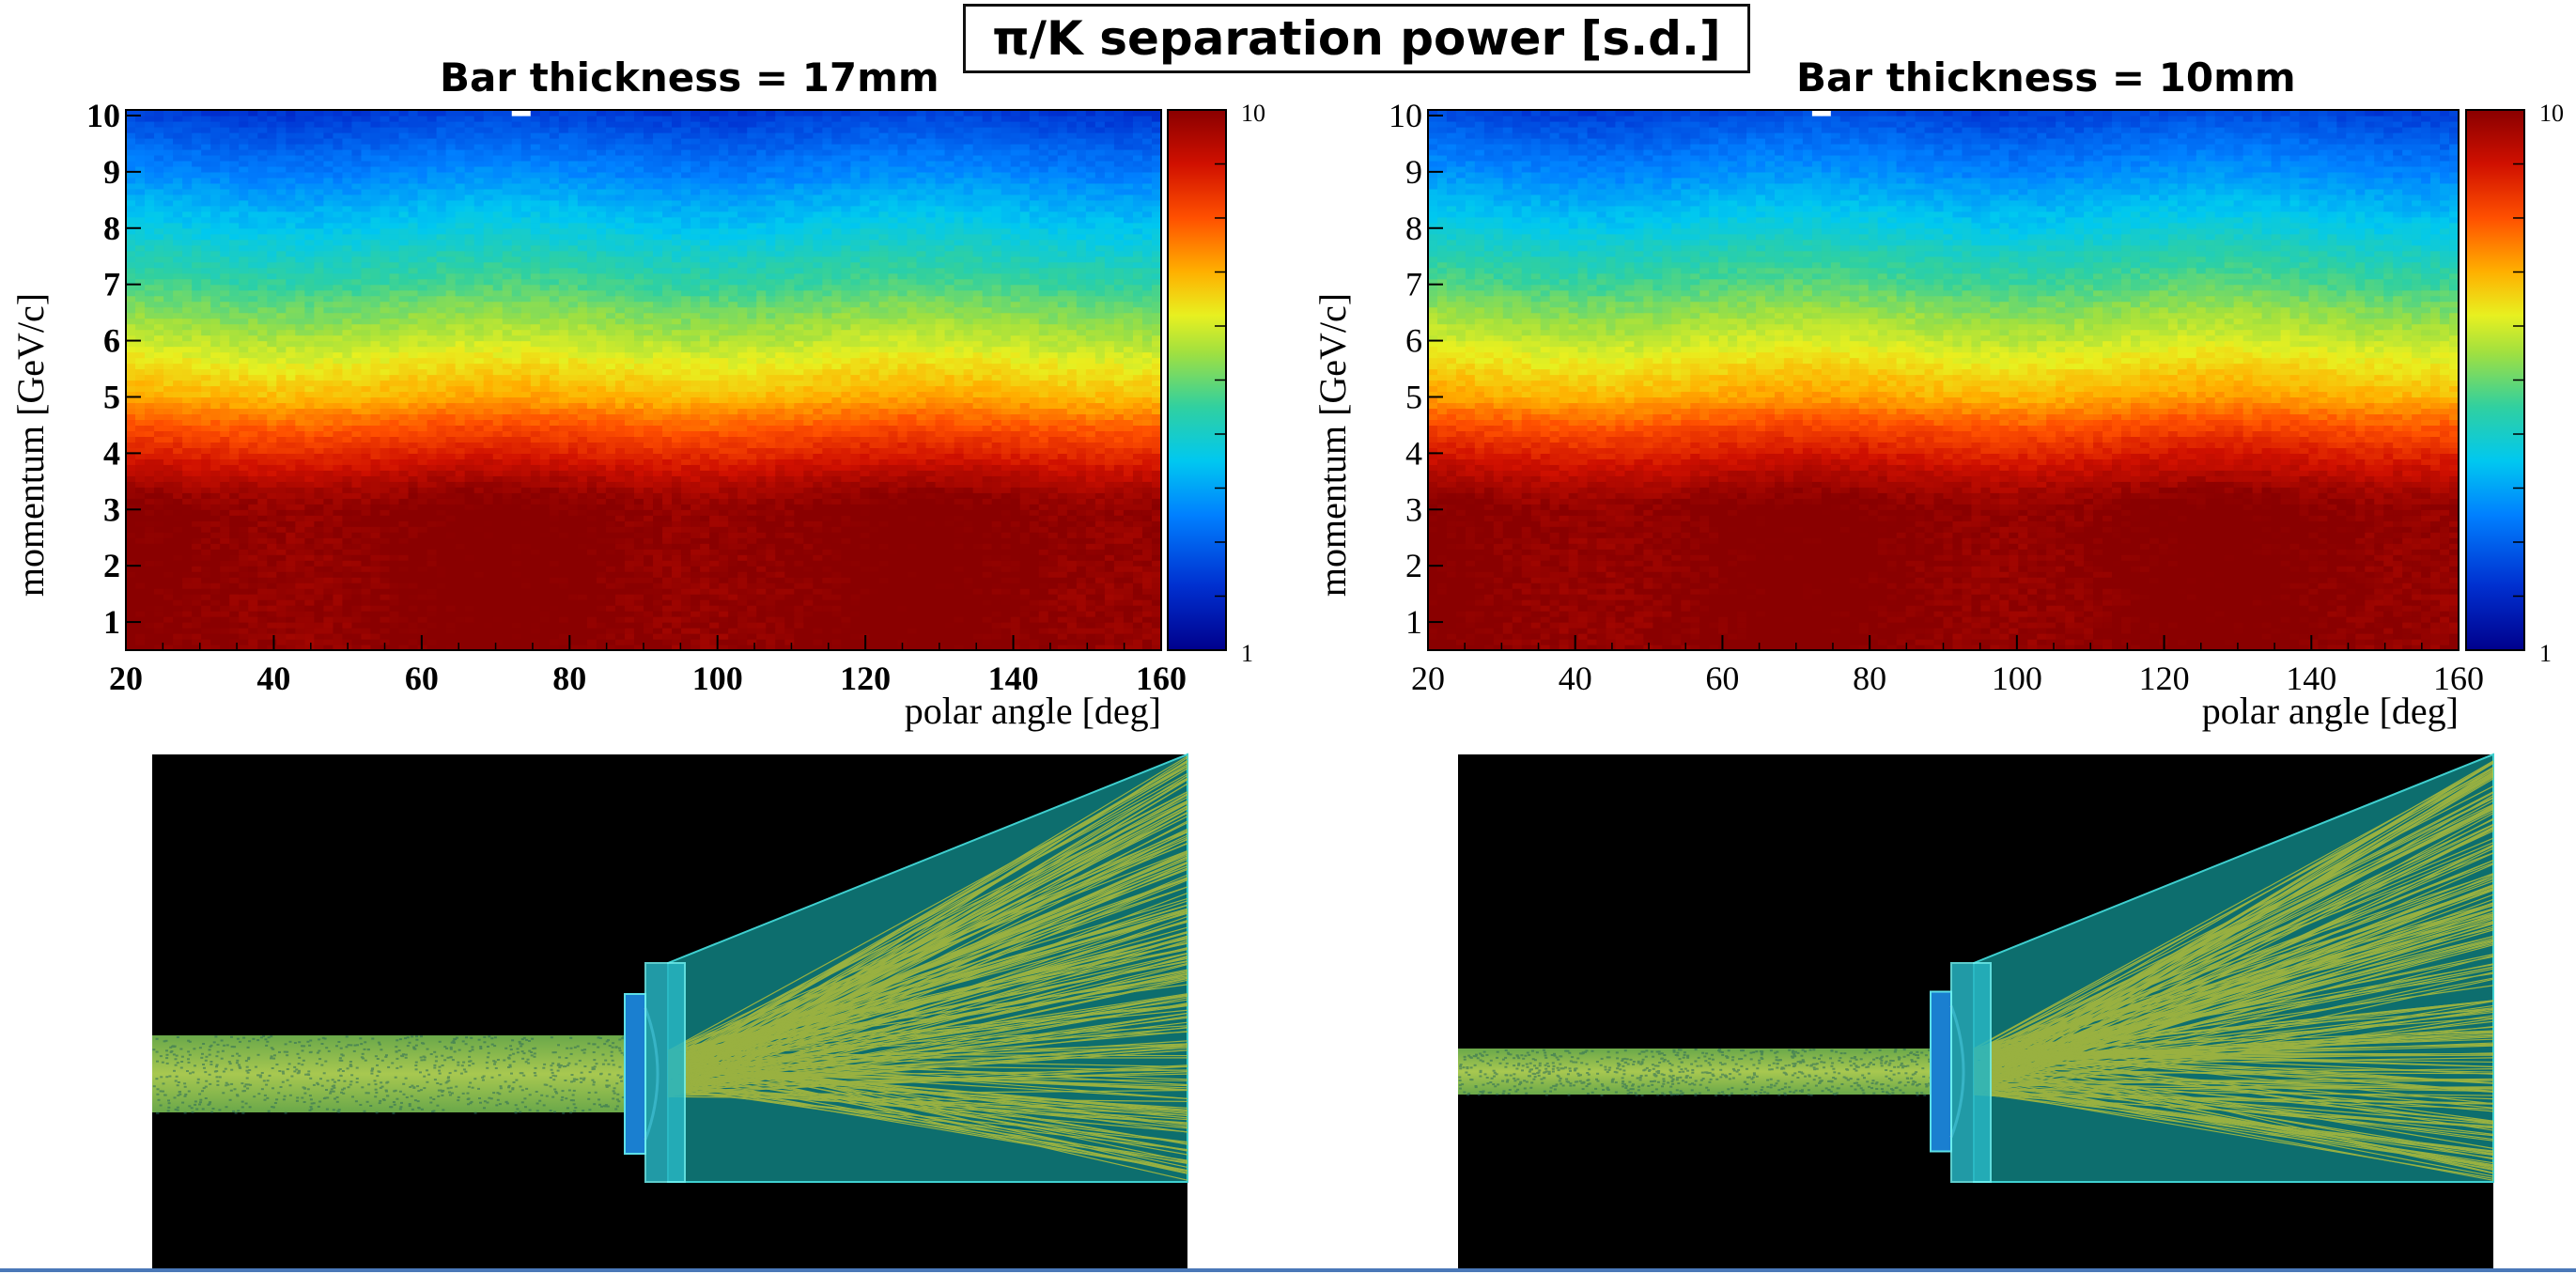  Describe the element at coordinates (112, 284) in the screenshot. I see `y-tick-label: 7` at that location.